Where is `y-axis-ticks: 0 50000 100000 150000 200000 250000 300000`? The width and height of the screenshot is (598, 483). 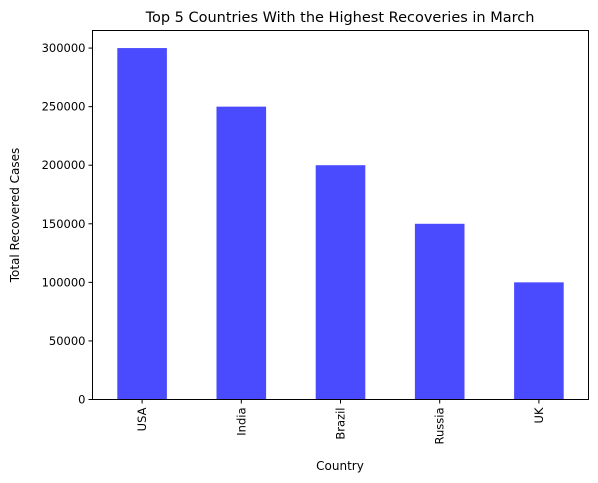 y-axis-ticks: 0 50000 100000 150000 200000 250000 300000 is located at coordinates (67, 223).